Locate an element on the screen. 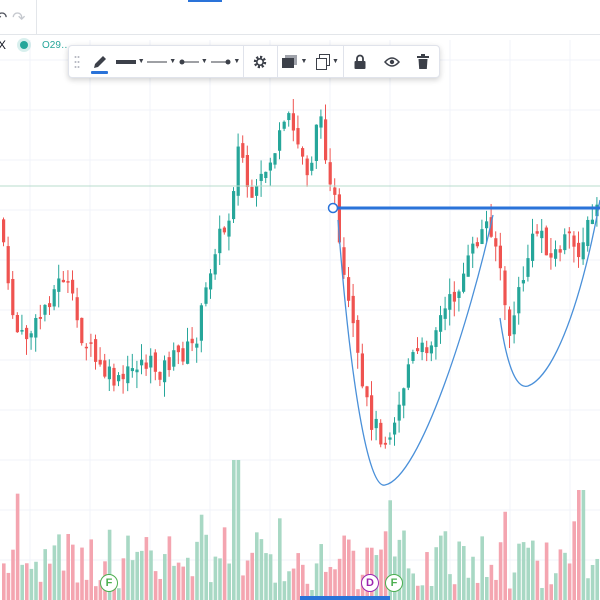 Image resolution: width=600 pixels, height=600 pixels. time-scale-scroll-indicator is located at coordinates (345, 598).